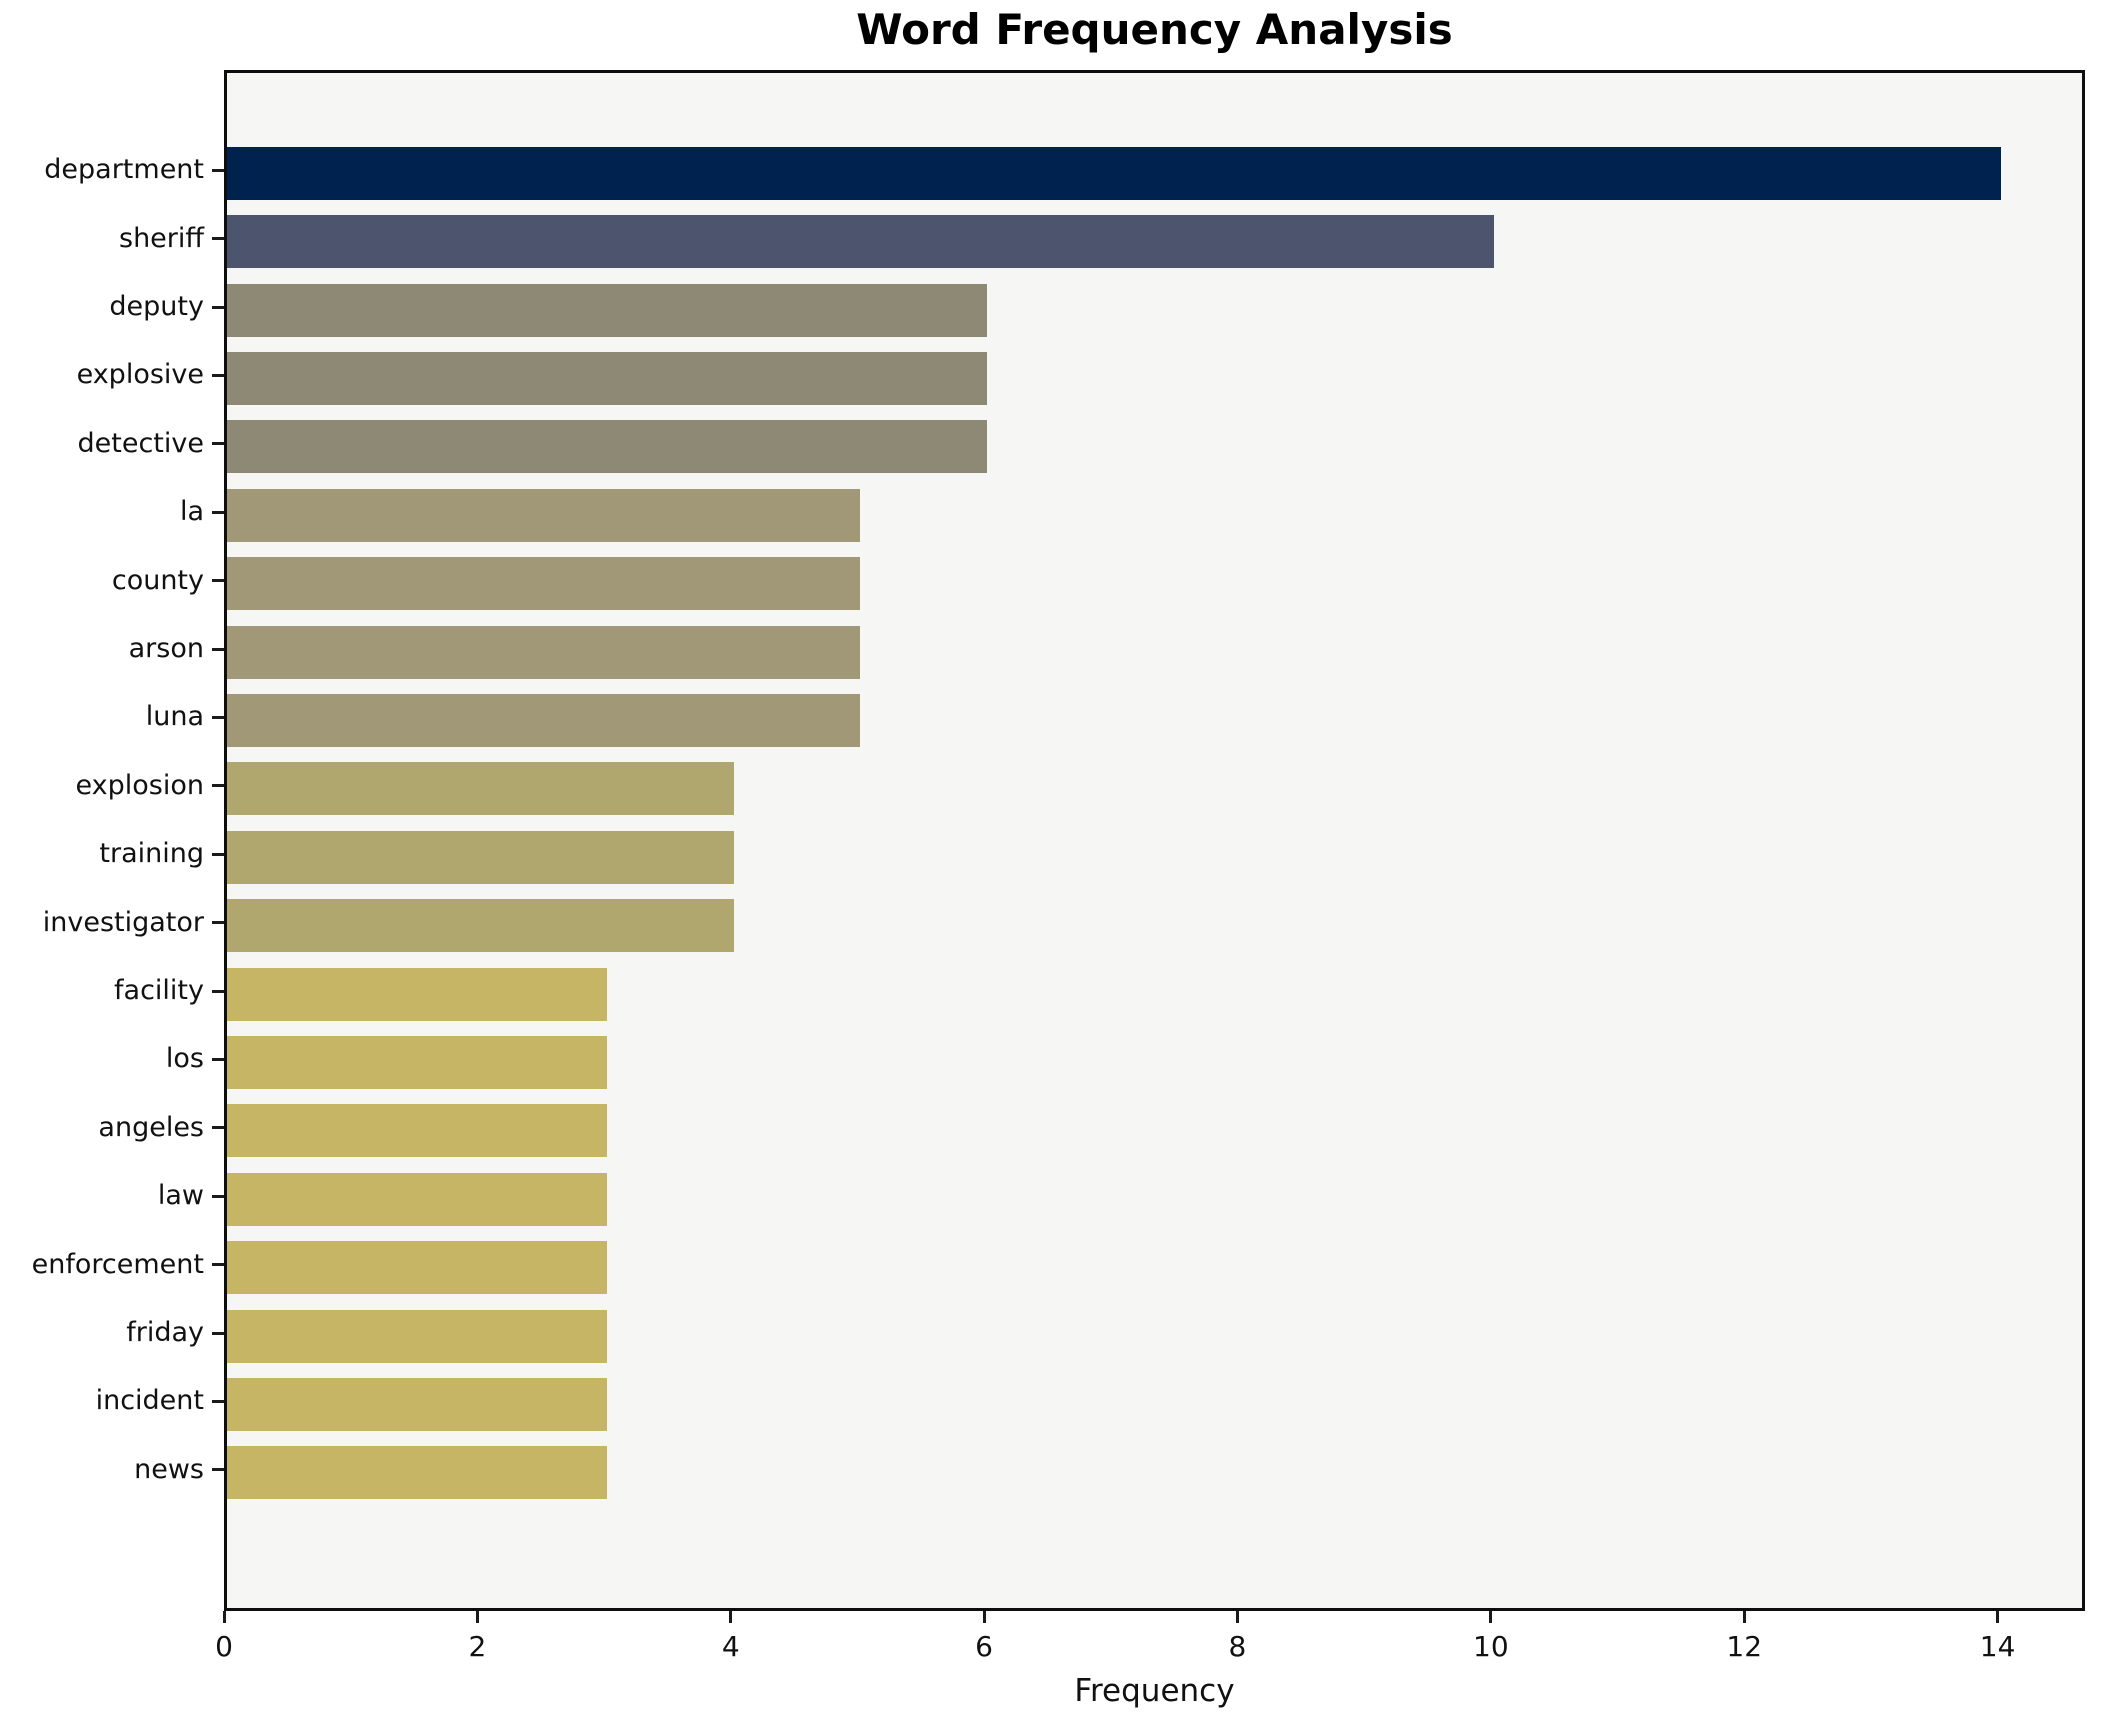 This screenshot has width=2104, height=1722. What do you see at coordinates (151, 854) in the screenshot?
I see `y-axis-label-training: training` at bounding box center [151, 854].